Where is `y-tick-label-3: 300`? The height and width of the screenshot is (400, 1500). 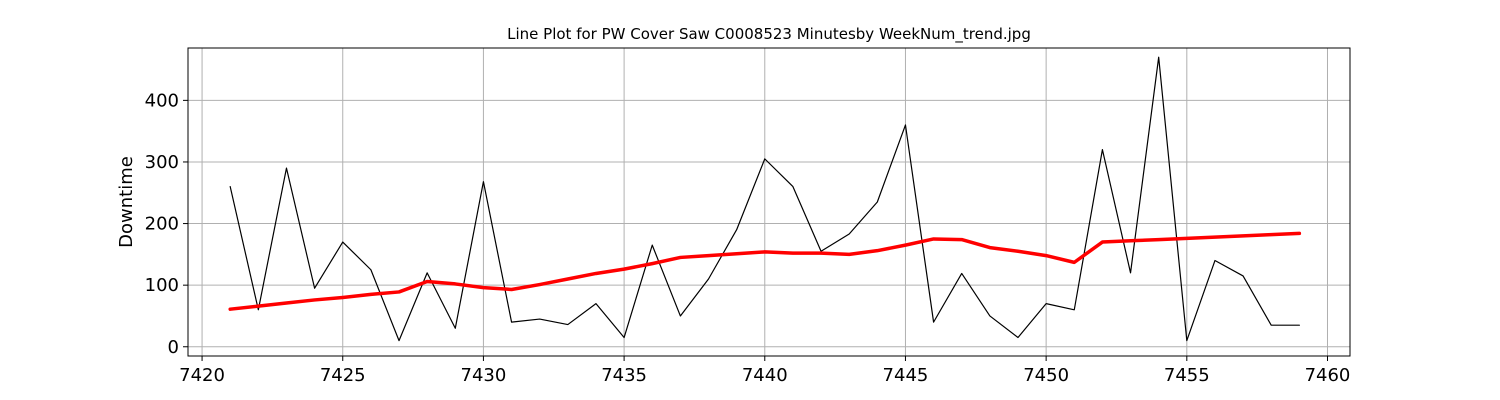
y-tick-label-3: 300 is located at coordinates (162, 162).